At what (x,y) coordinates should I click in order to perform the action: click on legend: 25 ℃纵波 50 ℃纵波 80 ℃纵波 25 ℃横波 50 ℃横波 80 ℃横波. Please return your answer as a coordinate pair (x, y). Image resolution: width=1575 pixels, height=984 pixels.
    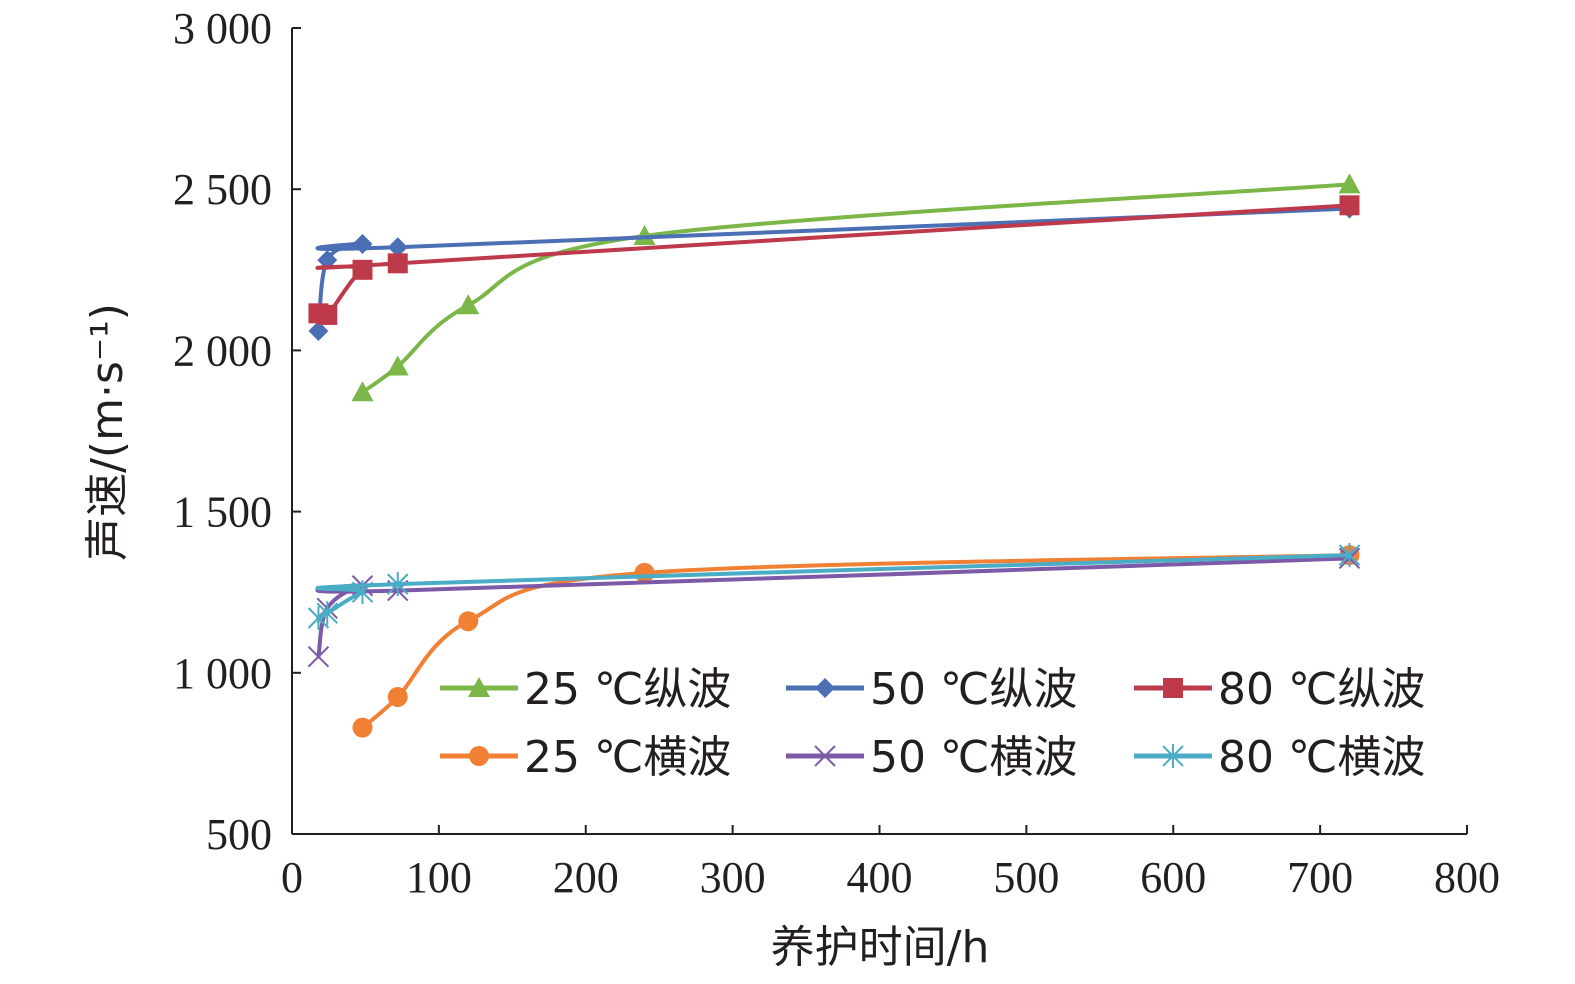
    Looking at the image, I should click on (932, 723).